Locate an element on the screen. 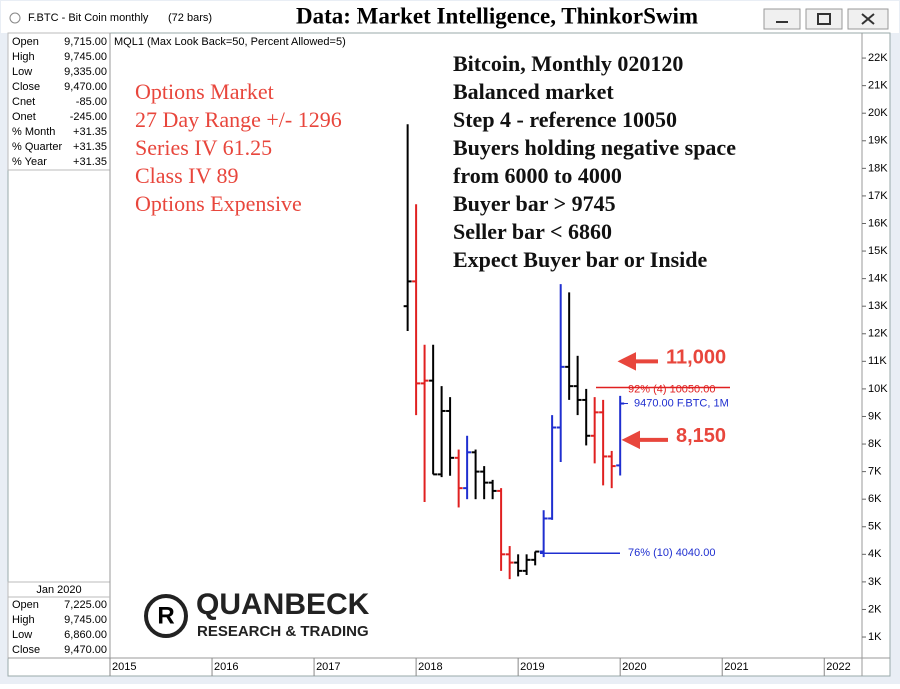  x-tick-label: 2017 is located at coordinates (328, 667).